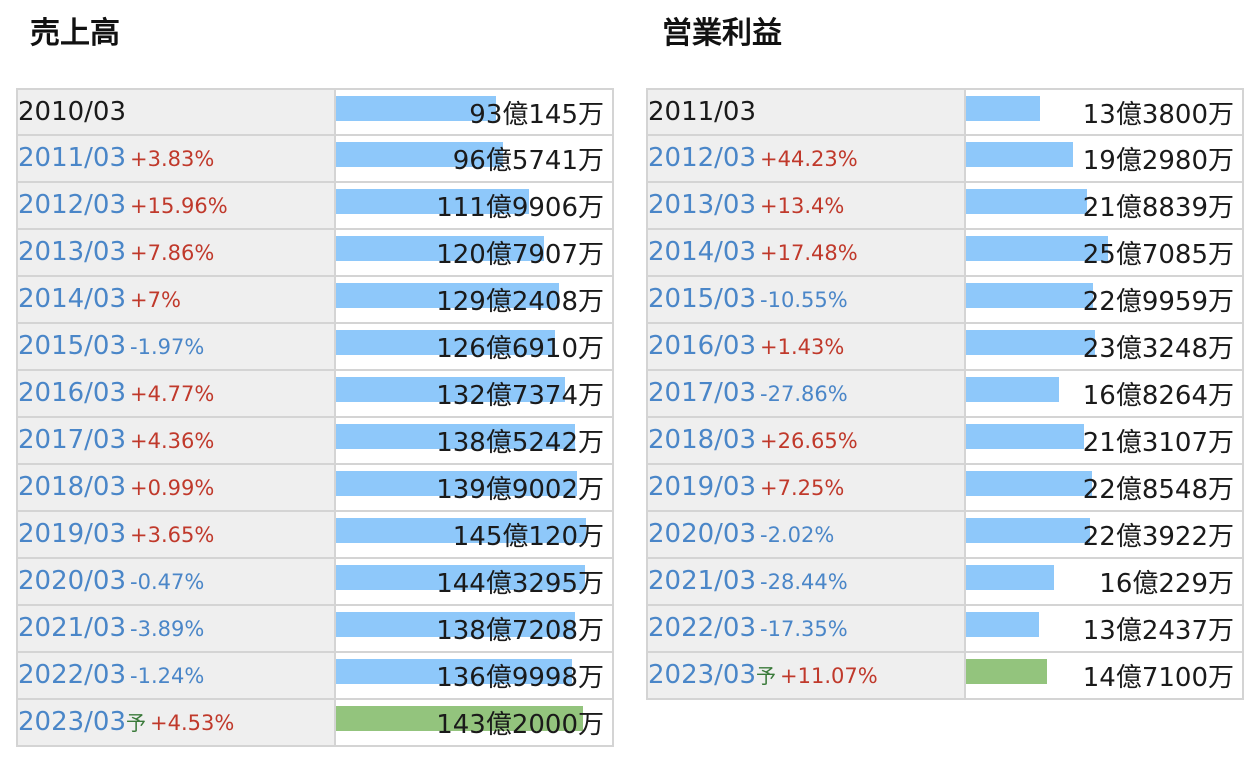  I want to click on value-cell: 19億2980万, so click(1104, 158).